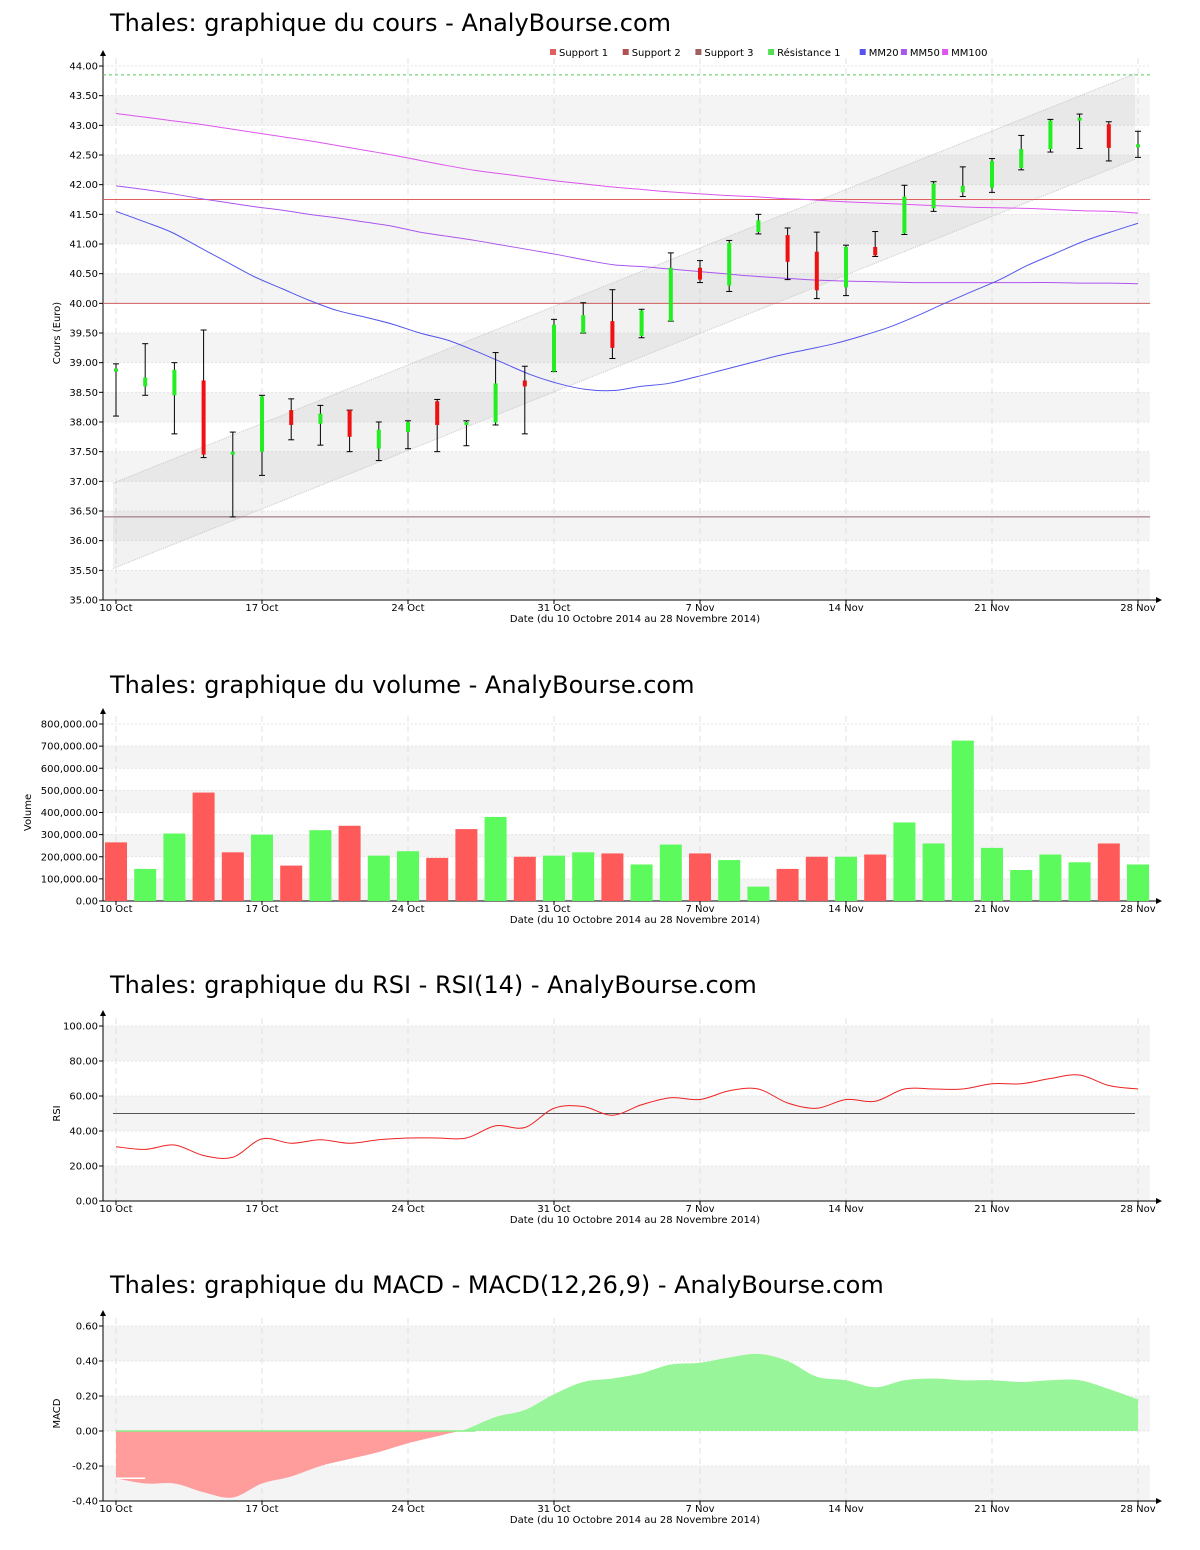 The height and width of the screenshot is (1550, 1200). Describe the element at coordinates (846, 608) in the screenshot. I see `price-x-tick-label: 14 Nov` at that location.